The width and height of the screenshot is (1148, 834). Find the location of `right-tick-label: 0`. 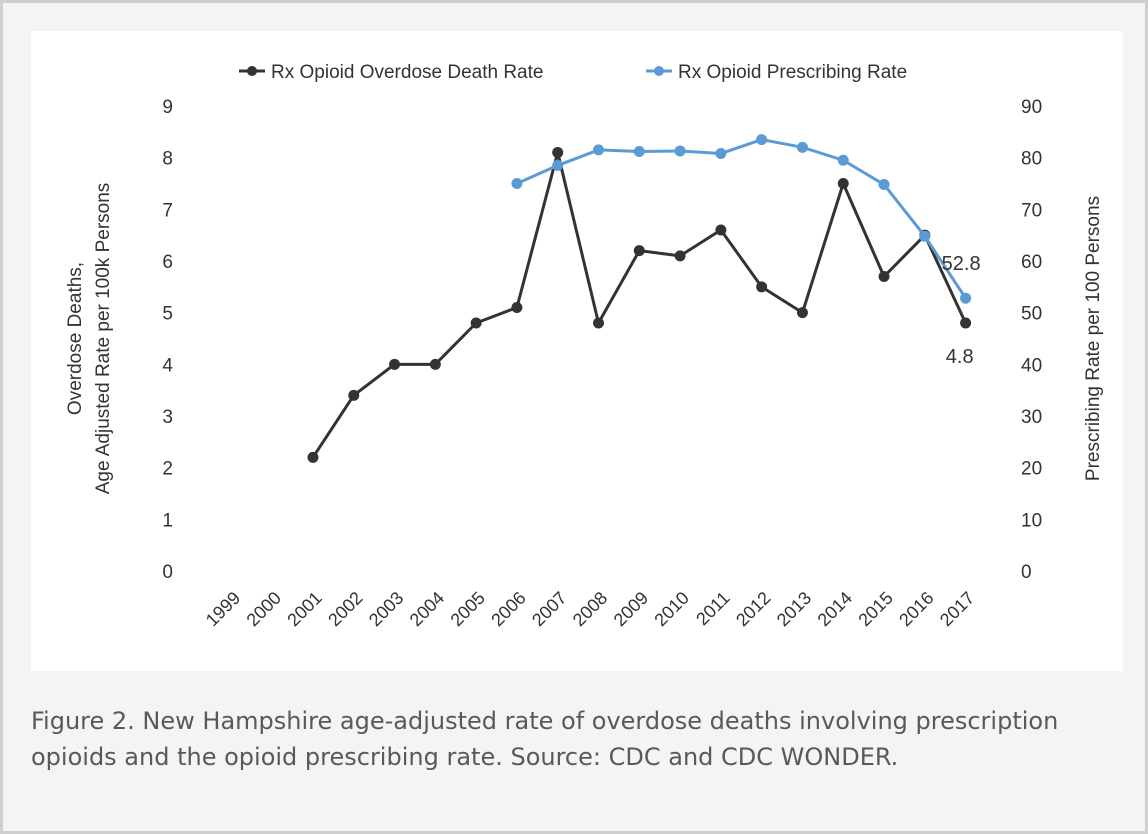

right-tick-label: 0 is located at coordinates (1026, 572).